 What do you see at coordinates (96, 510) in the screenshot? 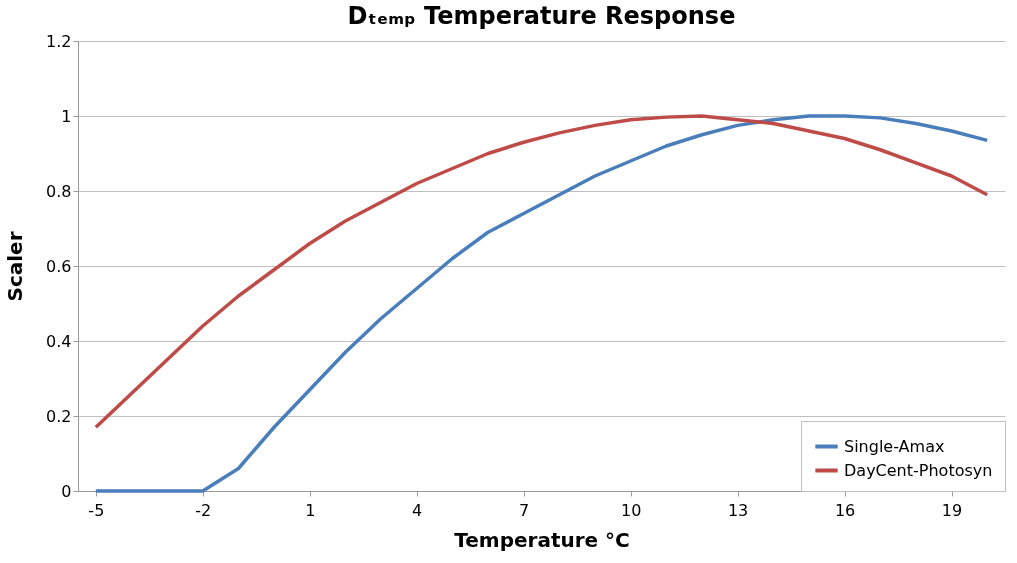
I see `x-tick-label: -5` at bounding box center [96, 510].